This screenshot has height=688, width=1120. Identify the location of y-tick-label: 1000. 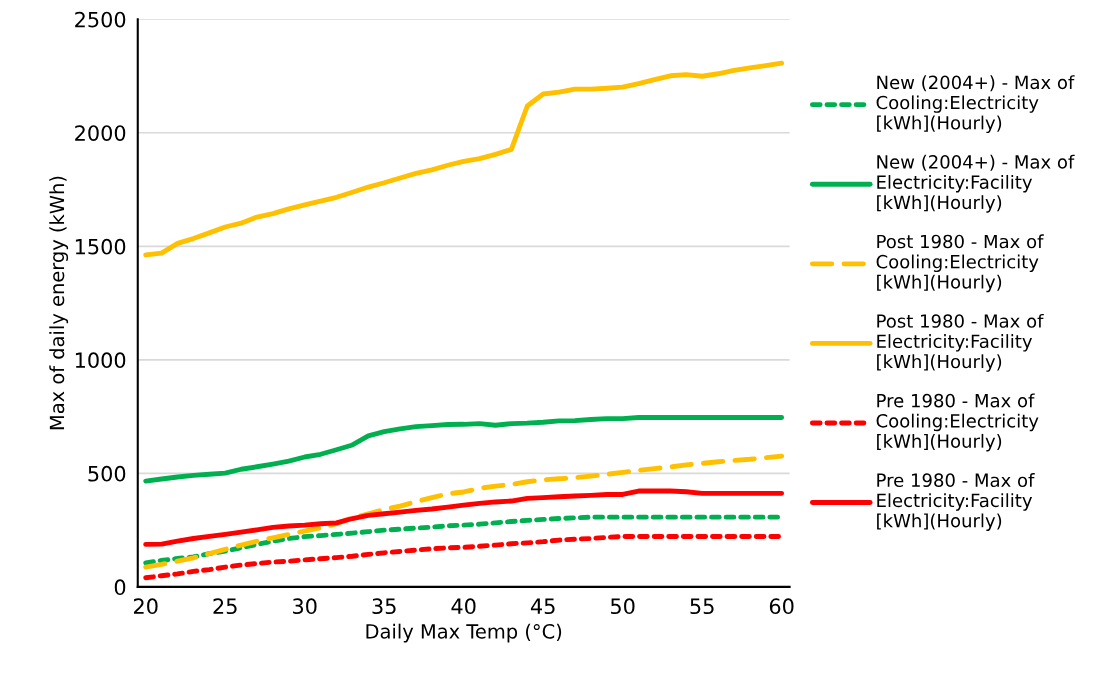
(100, 360).